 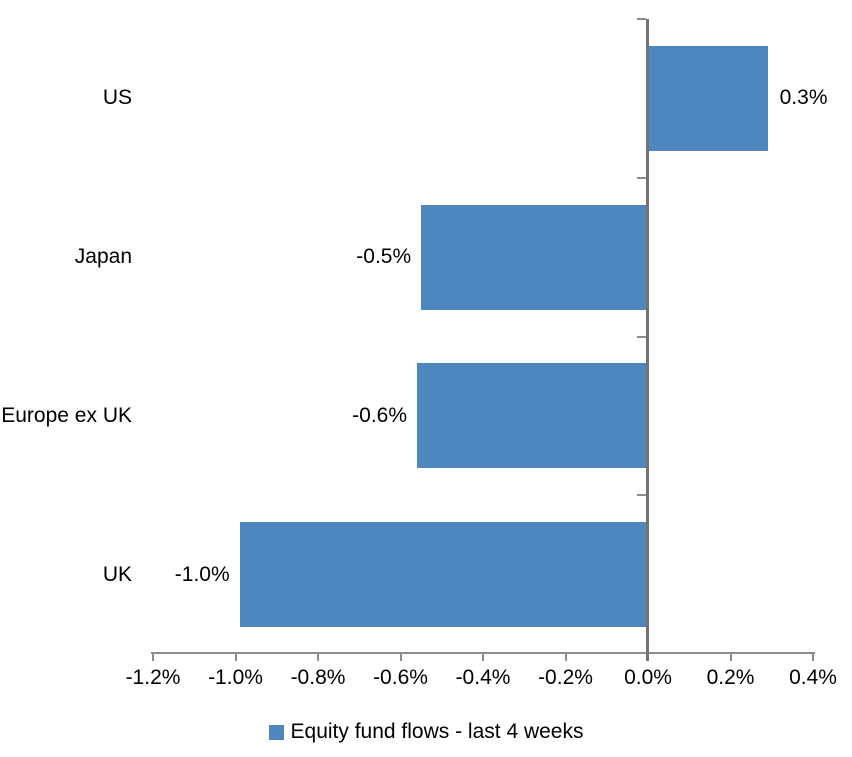 I want to click on category-label-japan: Japan, so click(x=103, y=257).